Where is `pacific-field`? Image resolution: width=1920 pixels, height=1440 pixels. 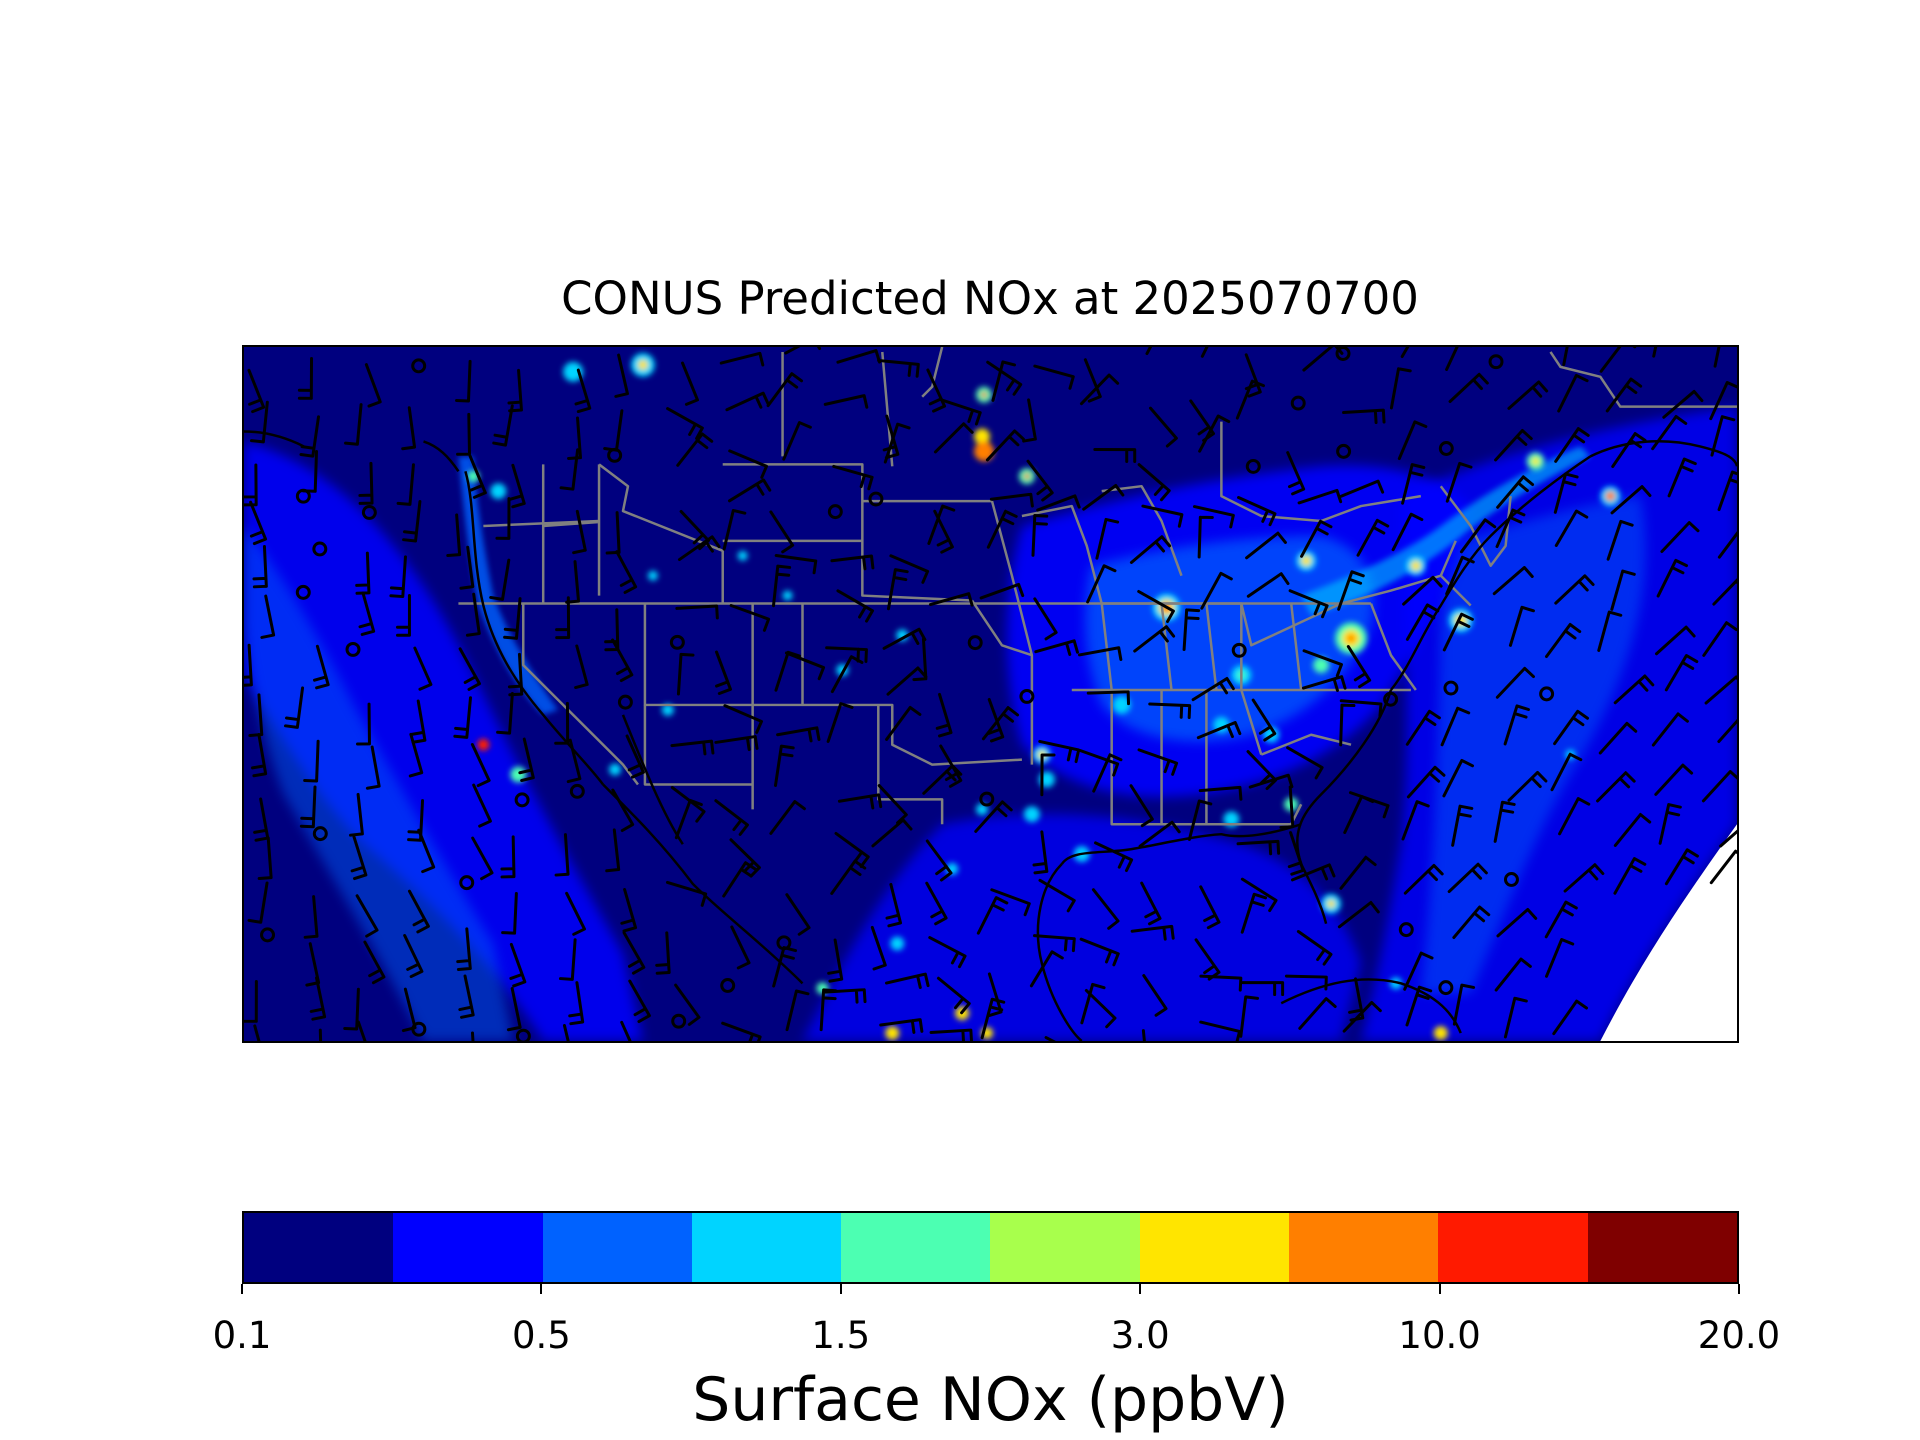 pacific-field is located at coordinates (443, 741).